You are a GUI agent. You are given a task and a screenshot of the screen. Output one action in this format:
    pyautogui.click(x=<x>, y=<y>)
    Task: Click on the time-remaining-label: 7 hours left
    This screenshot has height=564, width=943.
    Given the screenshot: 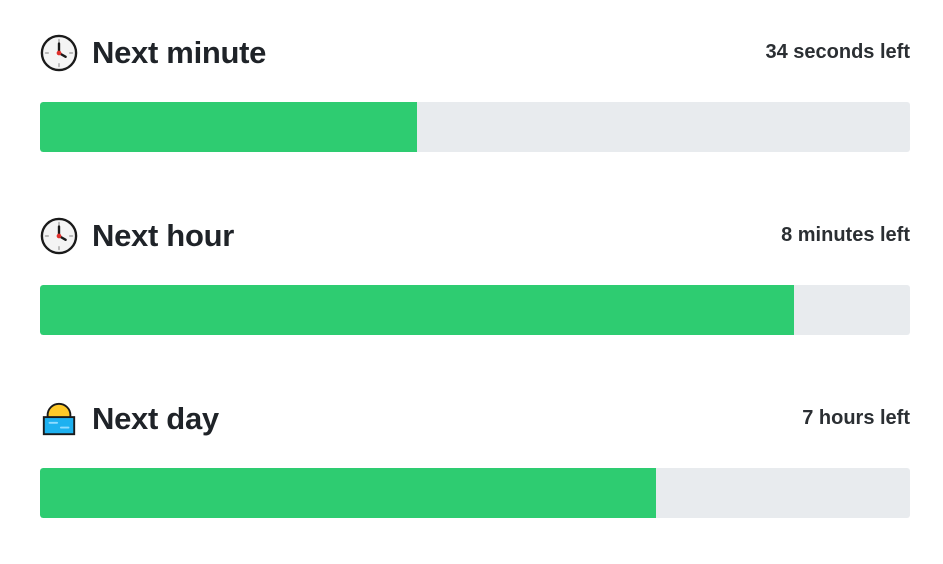 What is the action you would take?
    pyautogui.click(x=856, y=418)
    